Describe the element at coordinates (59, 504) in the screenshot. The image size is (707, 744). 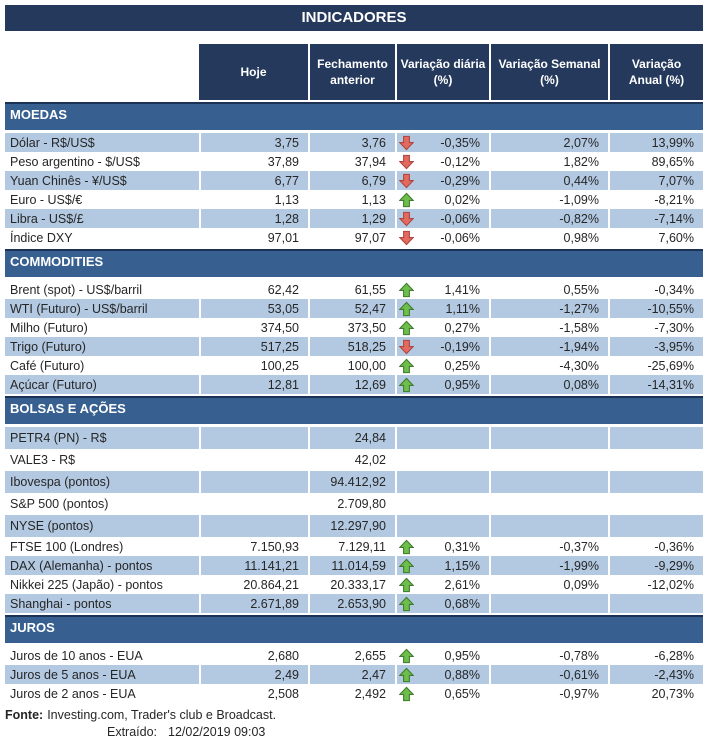
I see `row-label: S&P 500 (pontos)` at that location.